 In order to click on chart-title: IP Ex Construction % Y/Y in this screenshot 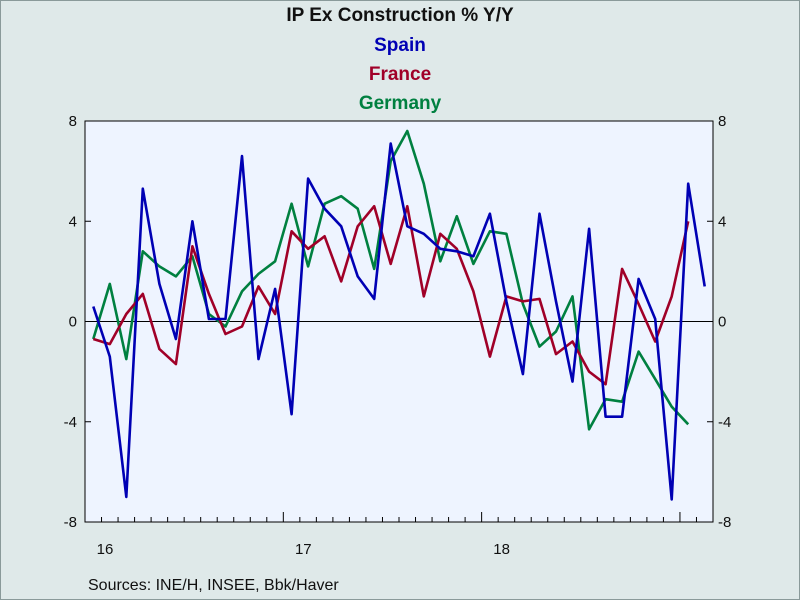, I will do `click(400, 15)`.